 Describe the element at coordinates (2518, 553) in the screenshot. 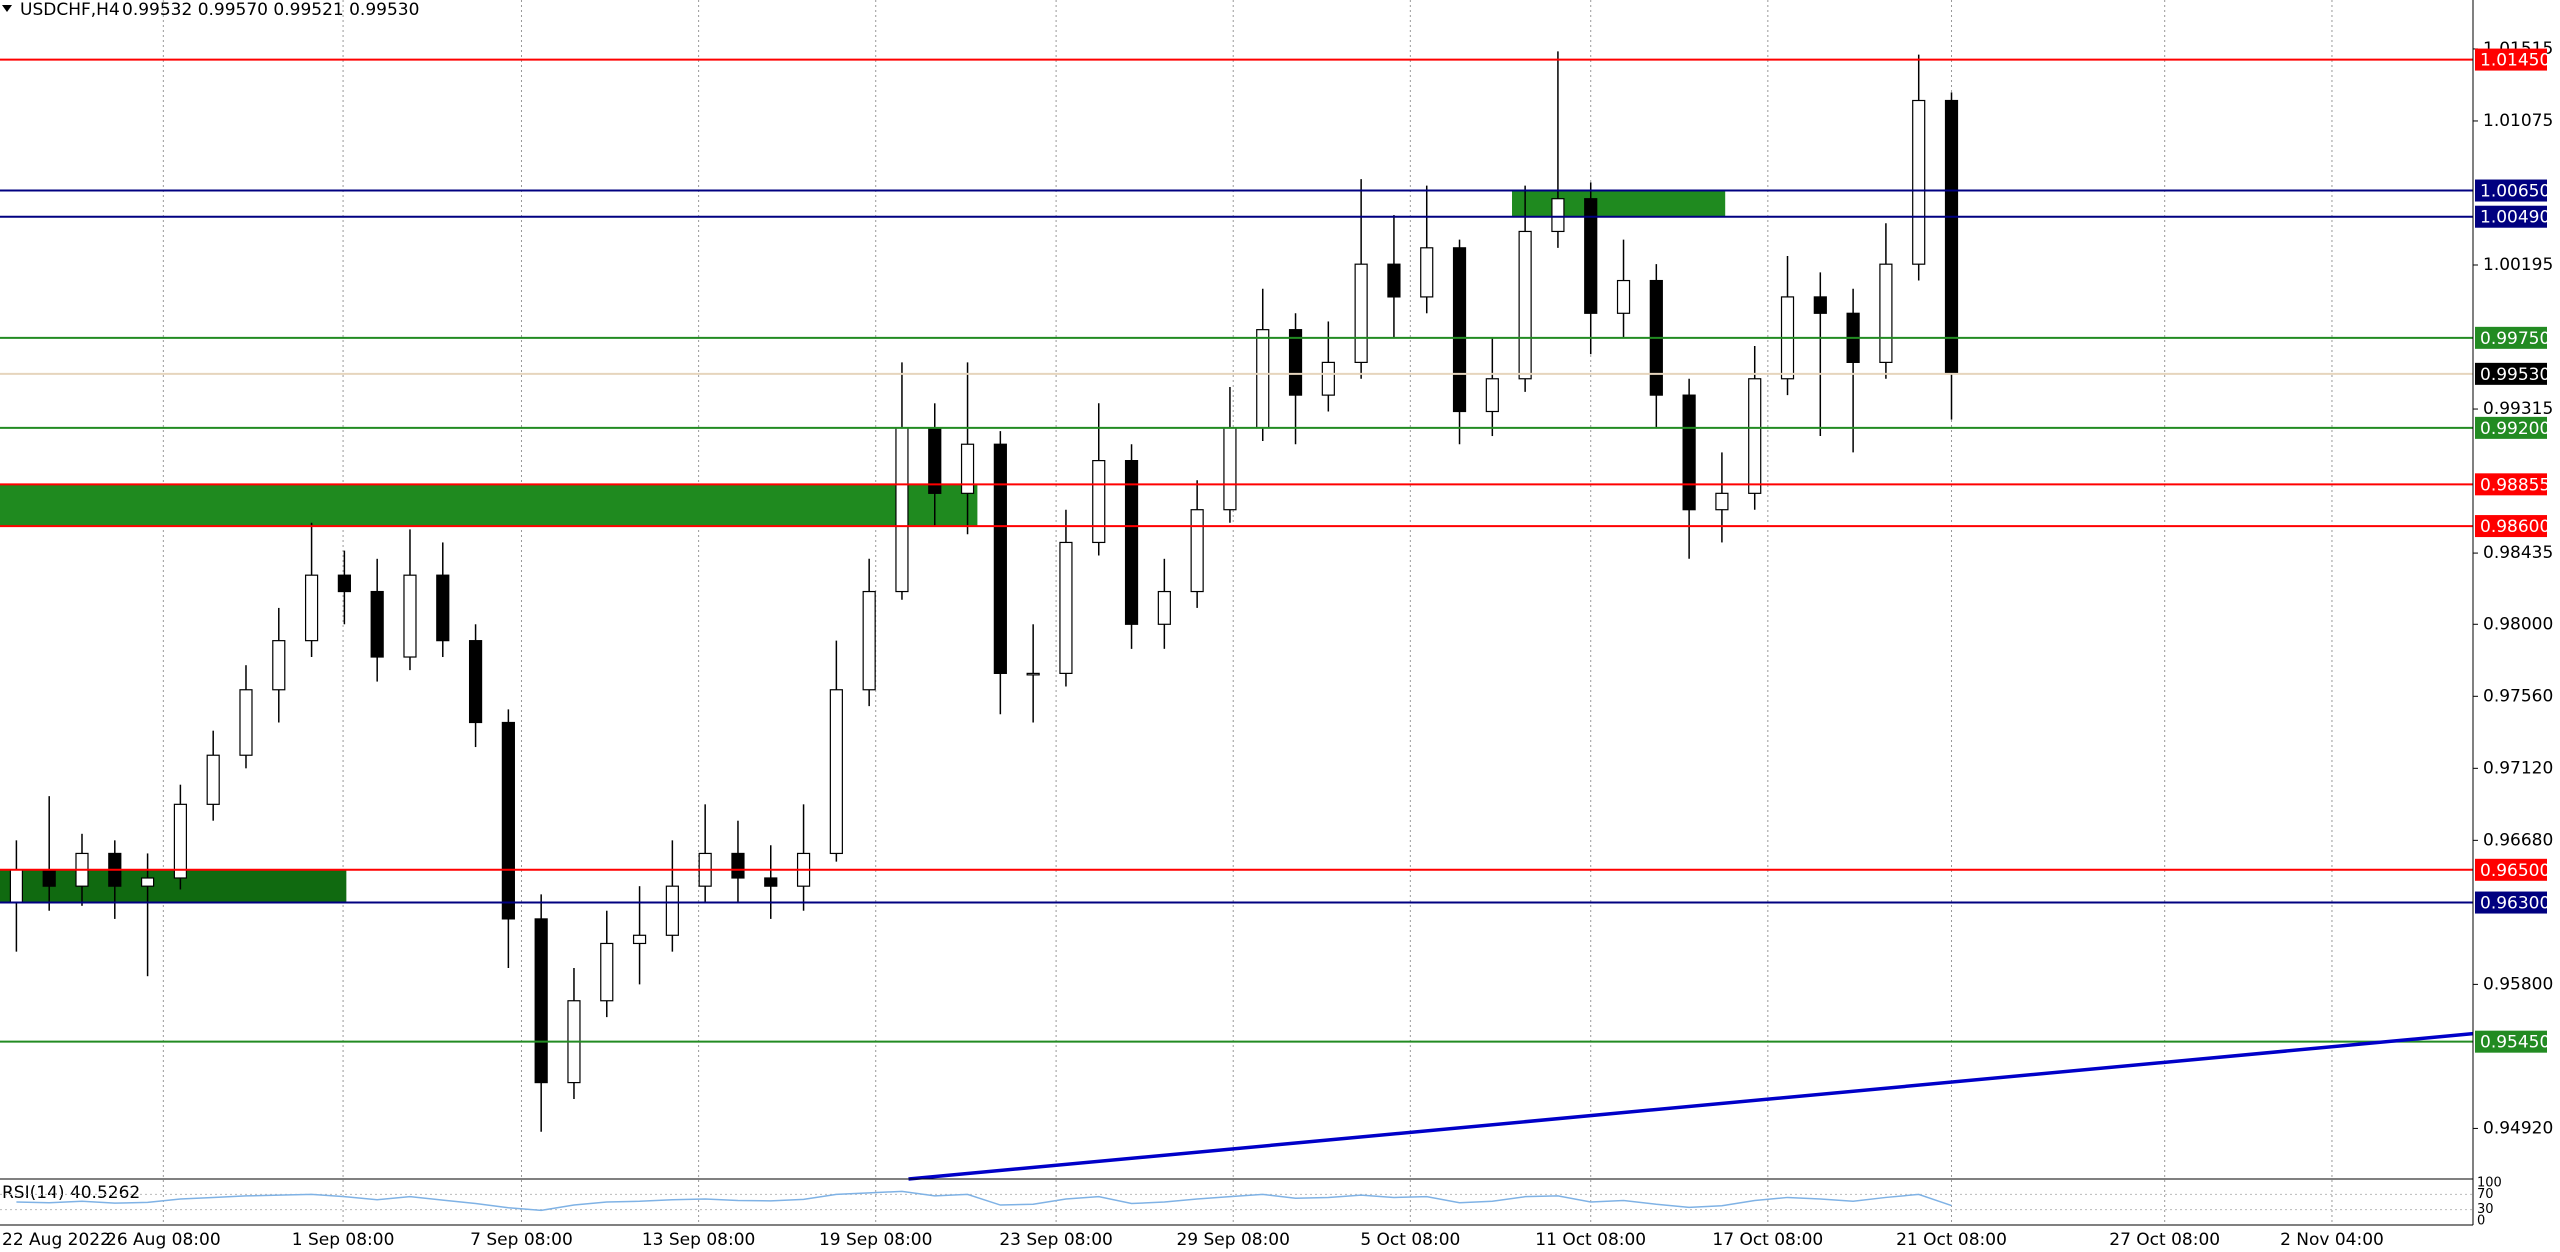

I see `y-tick-label: 0.98435` at that location.